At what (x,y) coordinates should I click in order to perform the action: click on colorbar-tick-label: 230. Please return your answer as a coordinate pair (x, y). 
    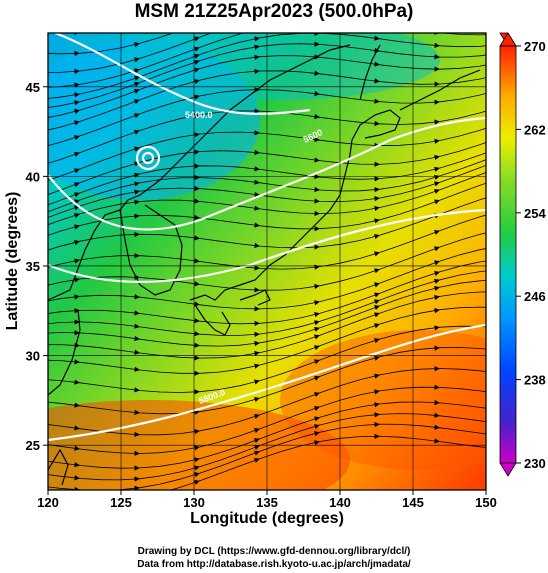
    Looking at the image, I should click on (535, 463).